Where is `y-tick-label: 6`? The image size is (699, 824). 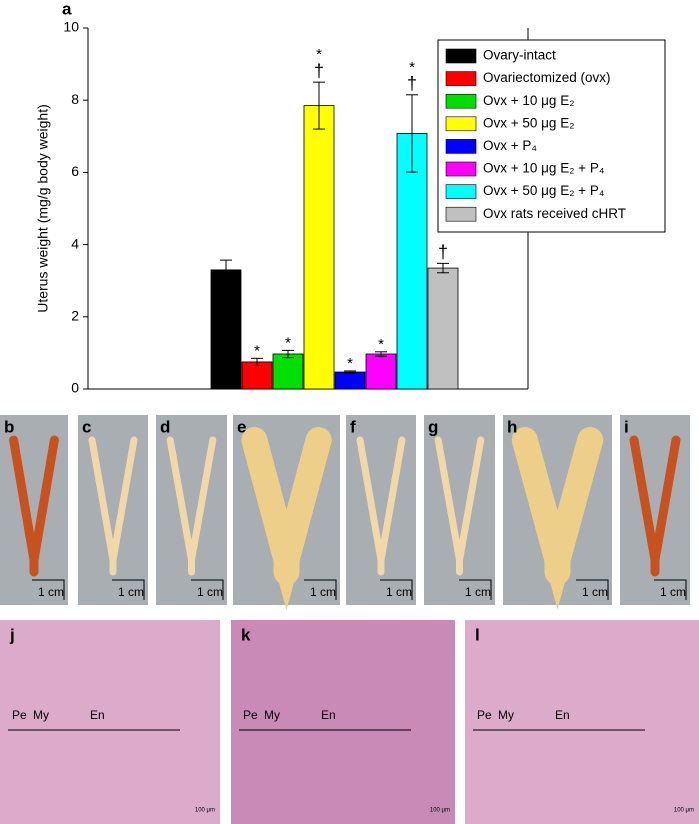 y-tick-label: 6 is located at coordinates (75, 171).